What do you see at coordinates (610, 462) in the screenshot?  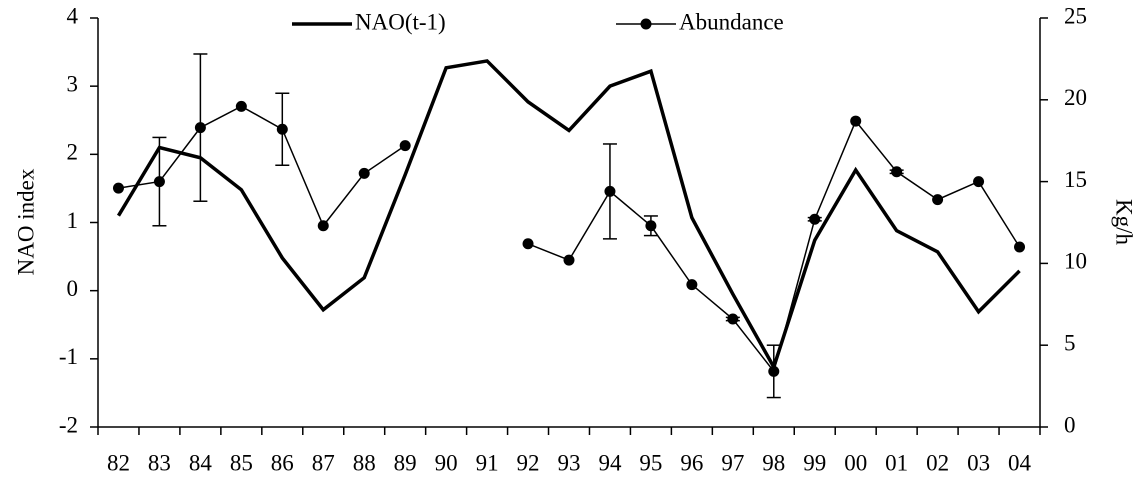 I see `x-tick-label: 94` at bounding box center [610, 462].